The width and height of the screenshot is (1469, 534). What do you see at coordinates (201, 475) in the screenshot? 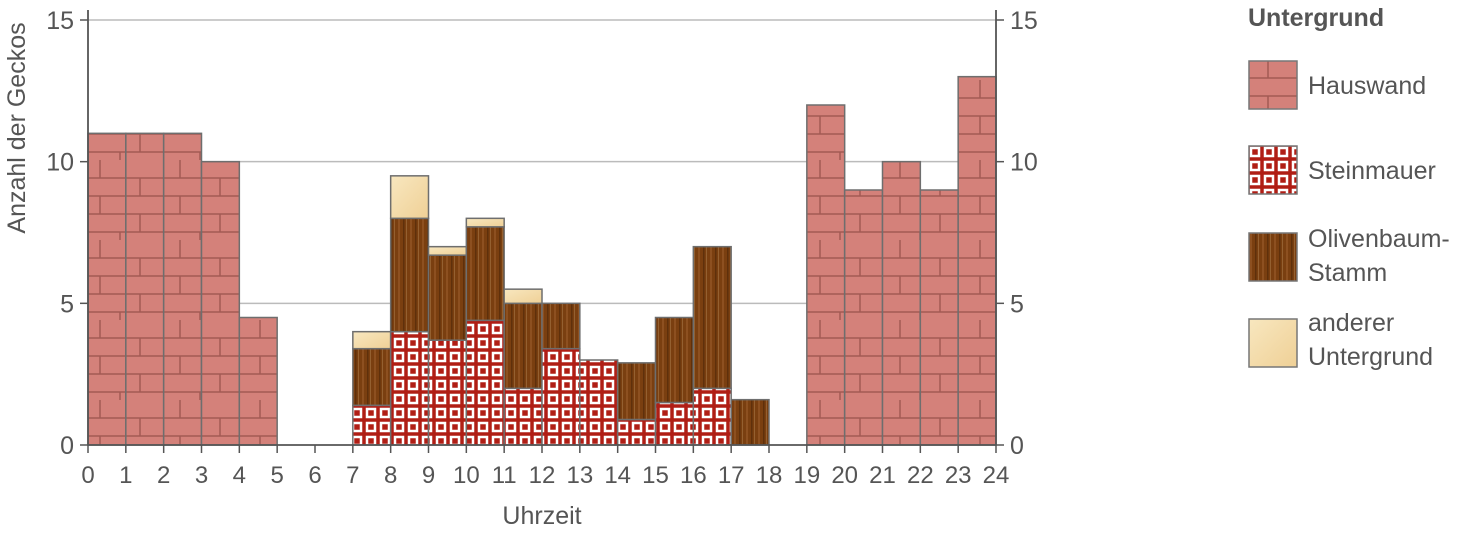
I see `x-tick-label-3: 3` at bounding box center [201, 475].